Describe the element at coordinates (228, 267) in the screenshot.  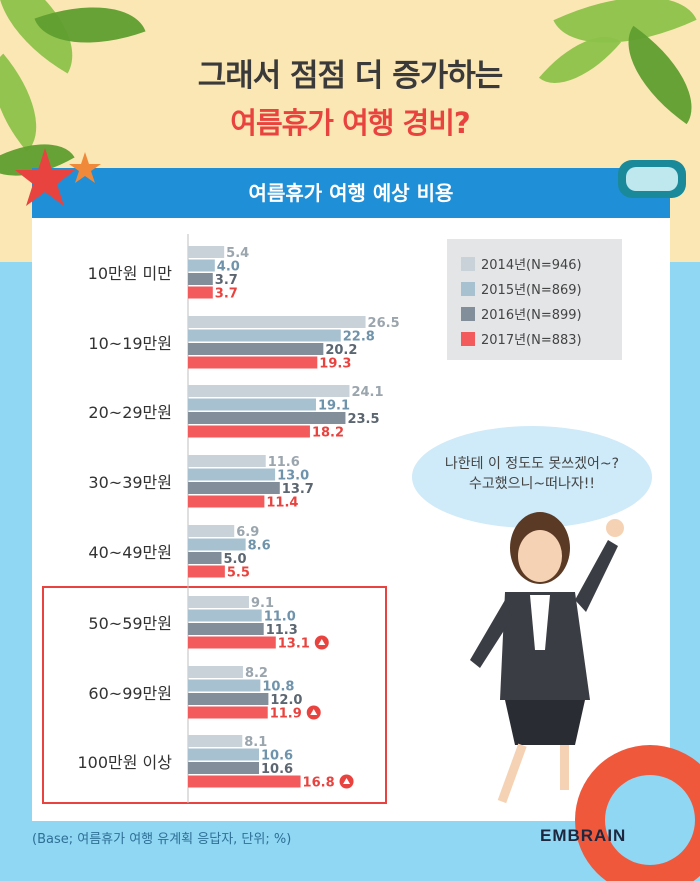
I see `data-label: 4.0` at that location.